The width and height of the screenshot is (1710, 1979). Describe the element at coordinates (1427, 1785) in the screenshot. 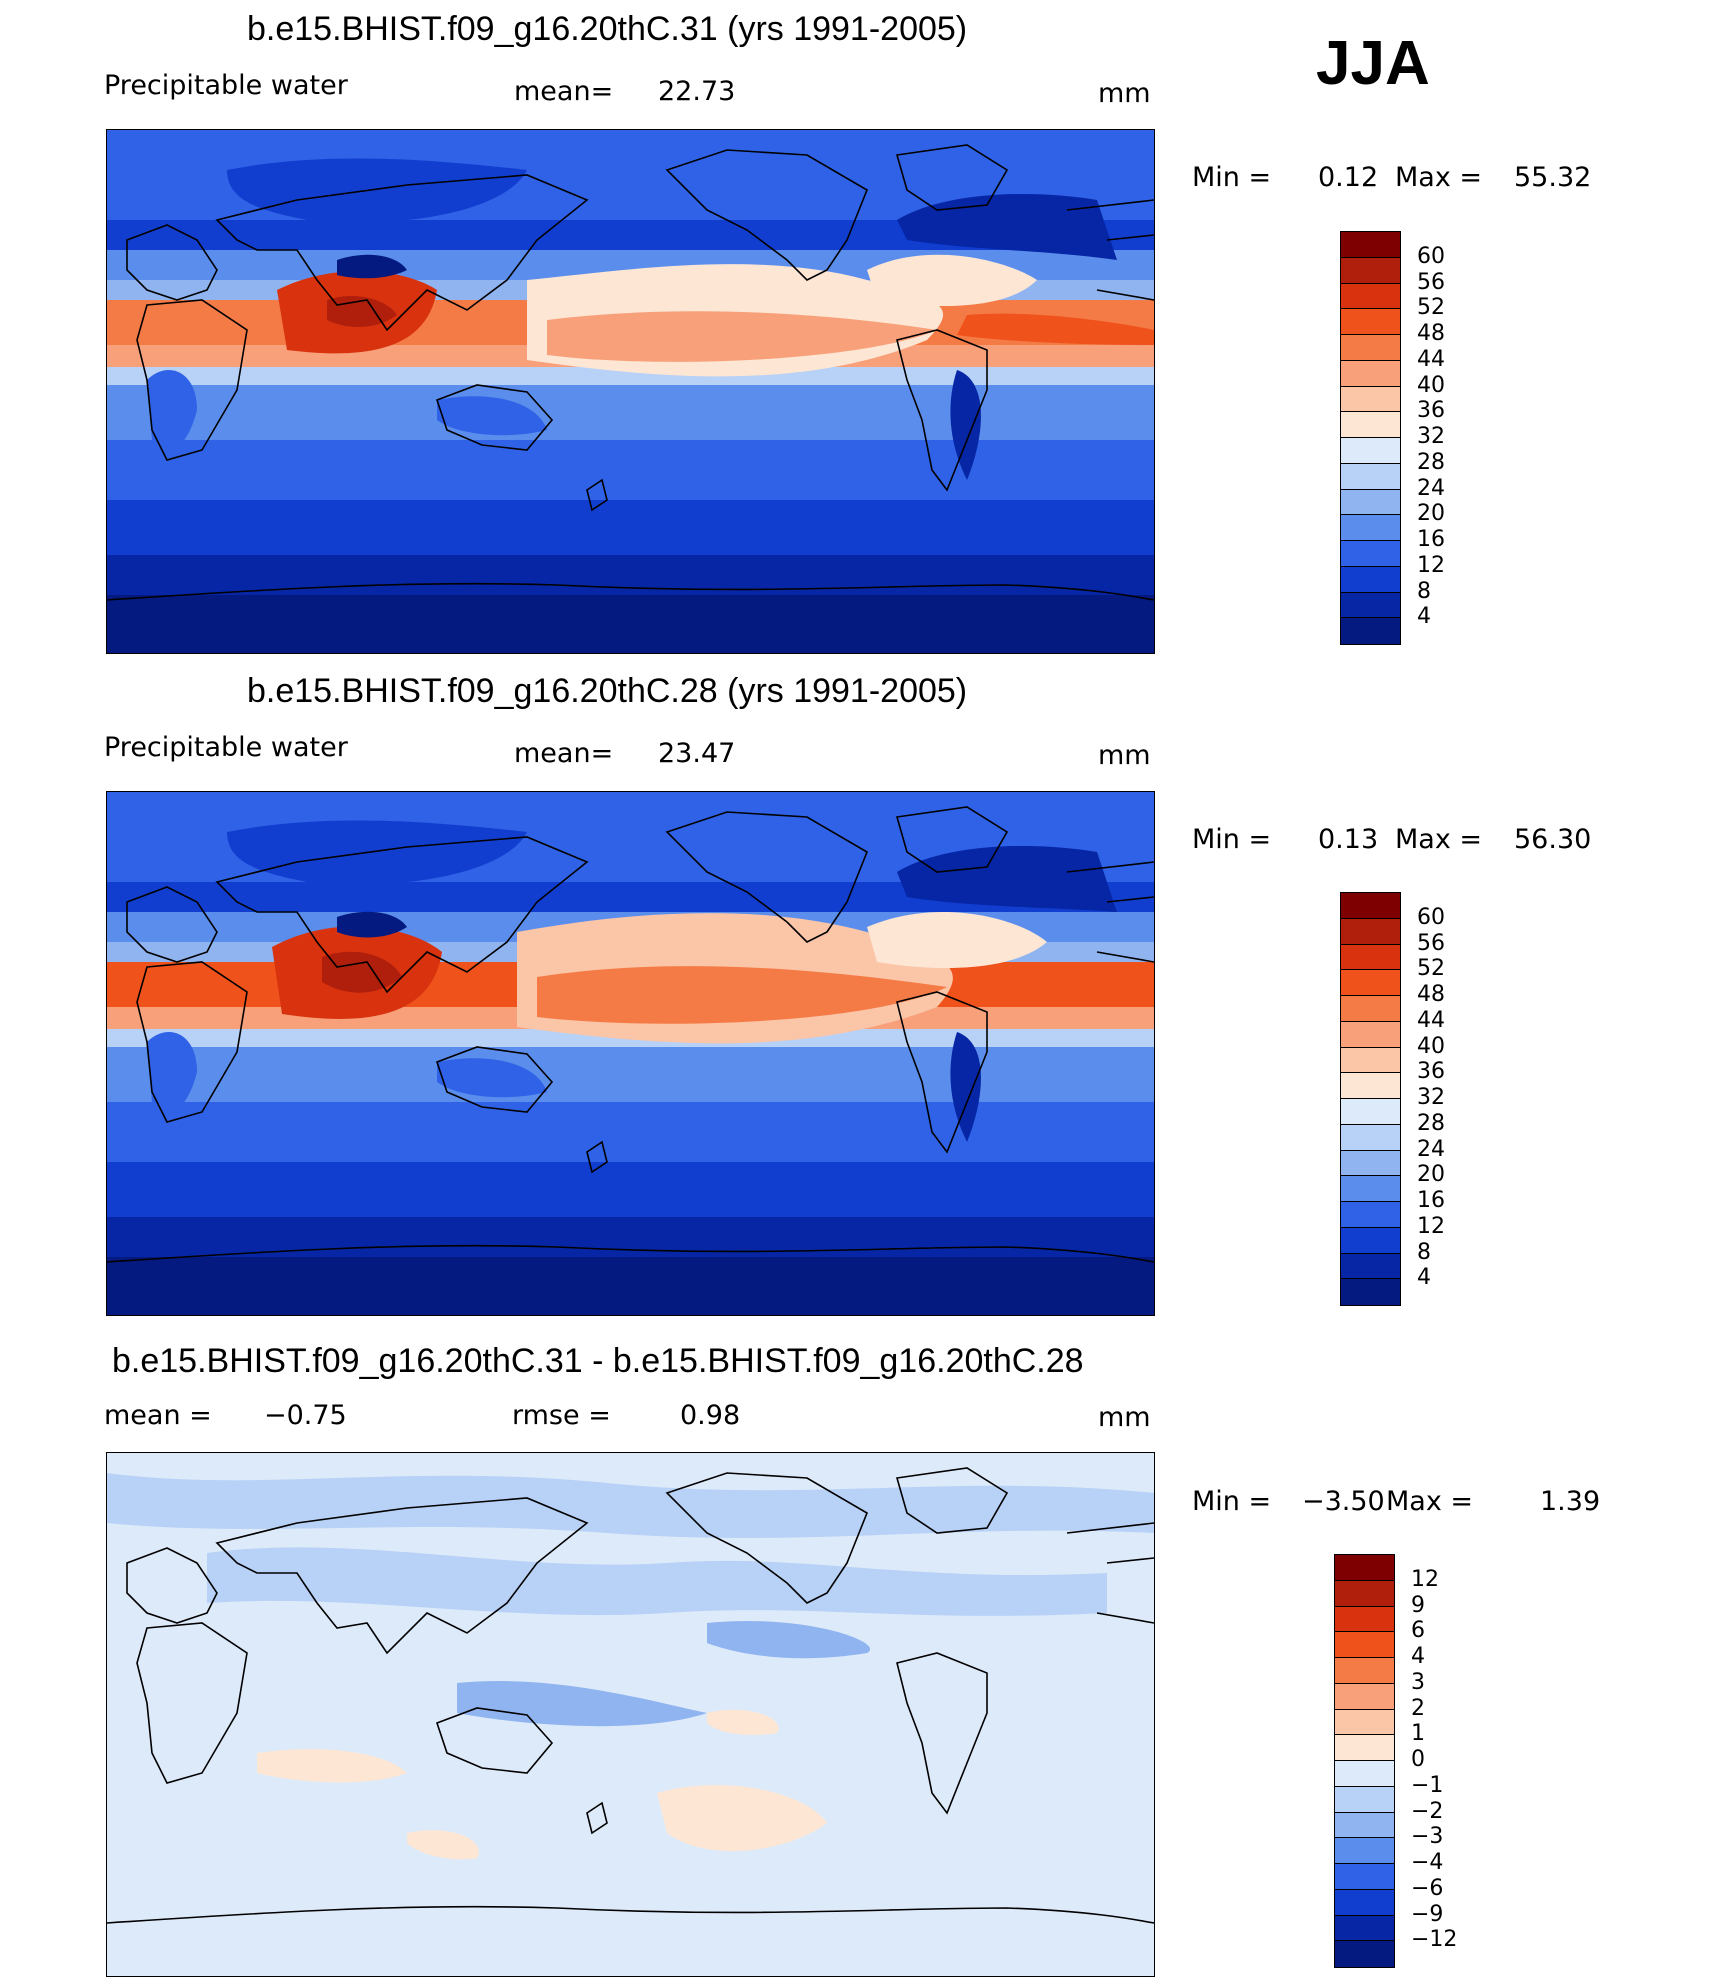

I see `colorbar-tick-label: −1` at that location.